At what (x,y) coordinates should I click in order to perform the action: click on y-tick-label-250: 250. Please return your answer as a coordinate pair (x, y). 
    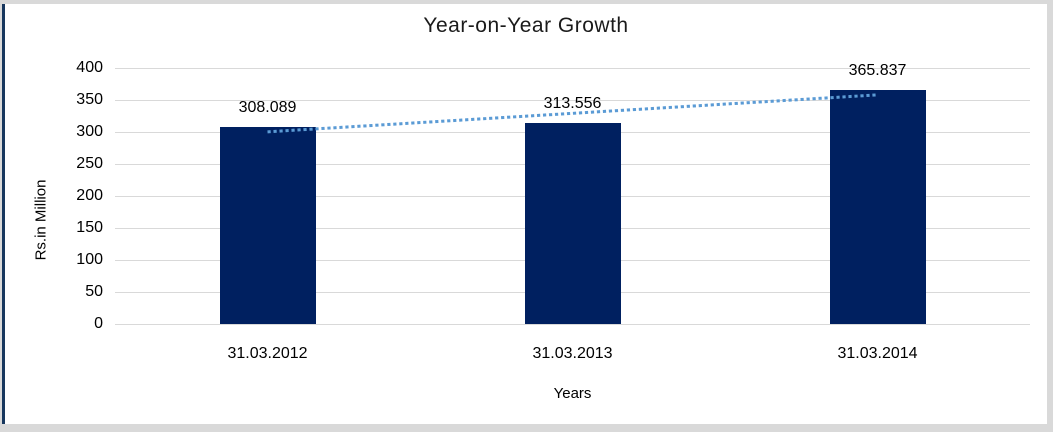
    Looking at the image, I should click on (89, 163).